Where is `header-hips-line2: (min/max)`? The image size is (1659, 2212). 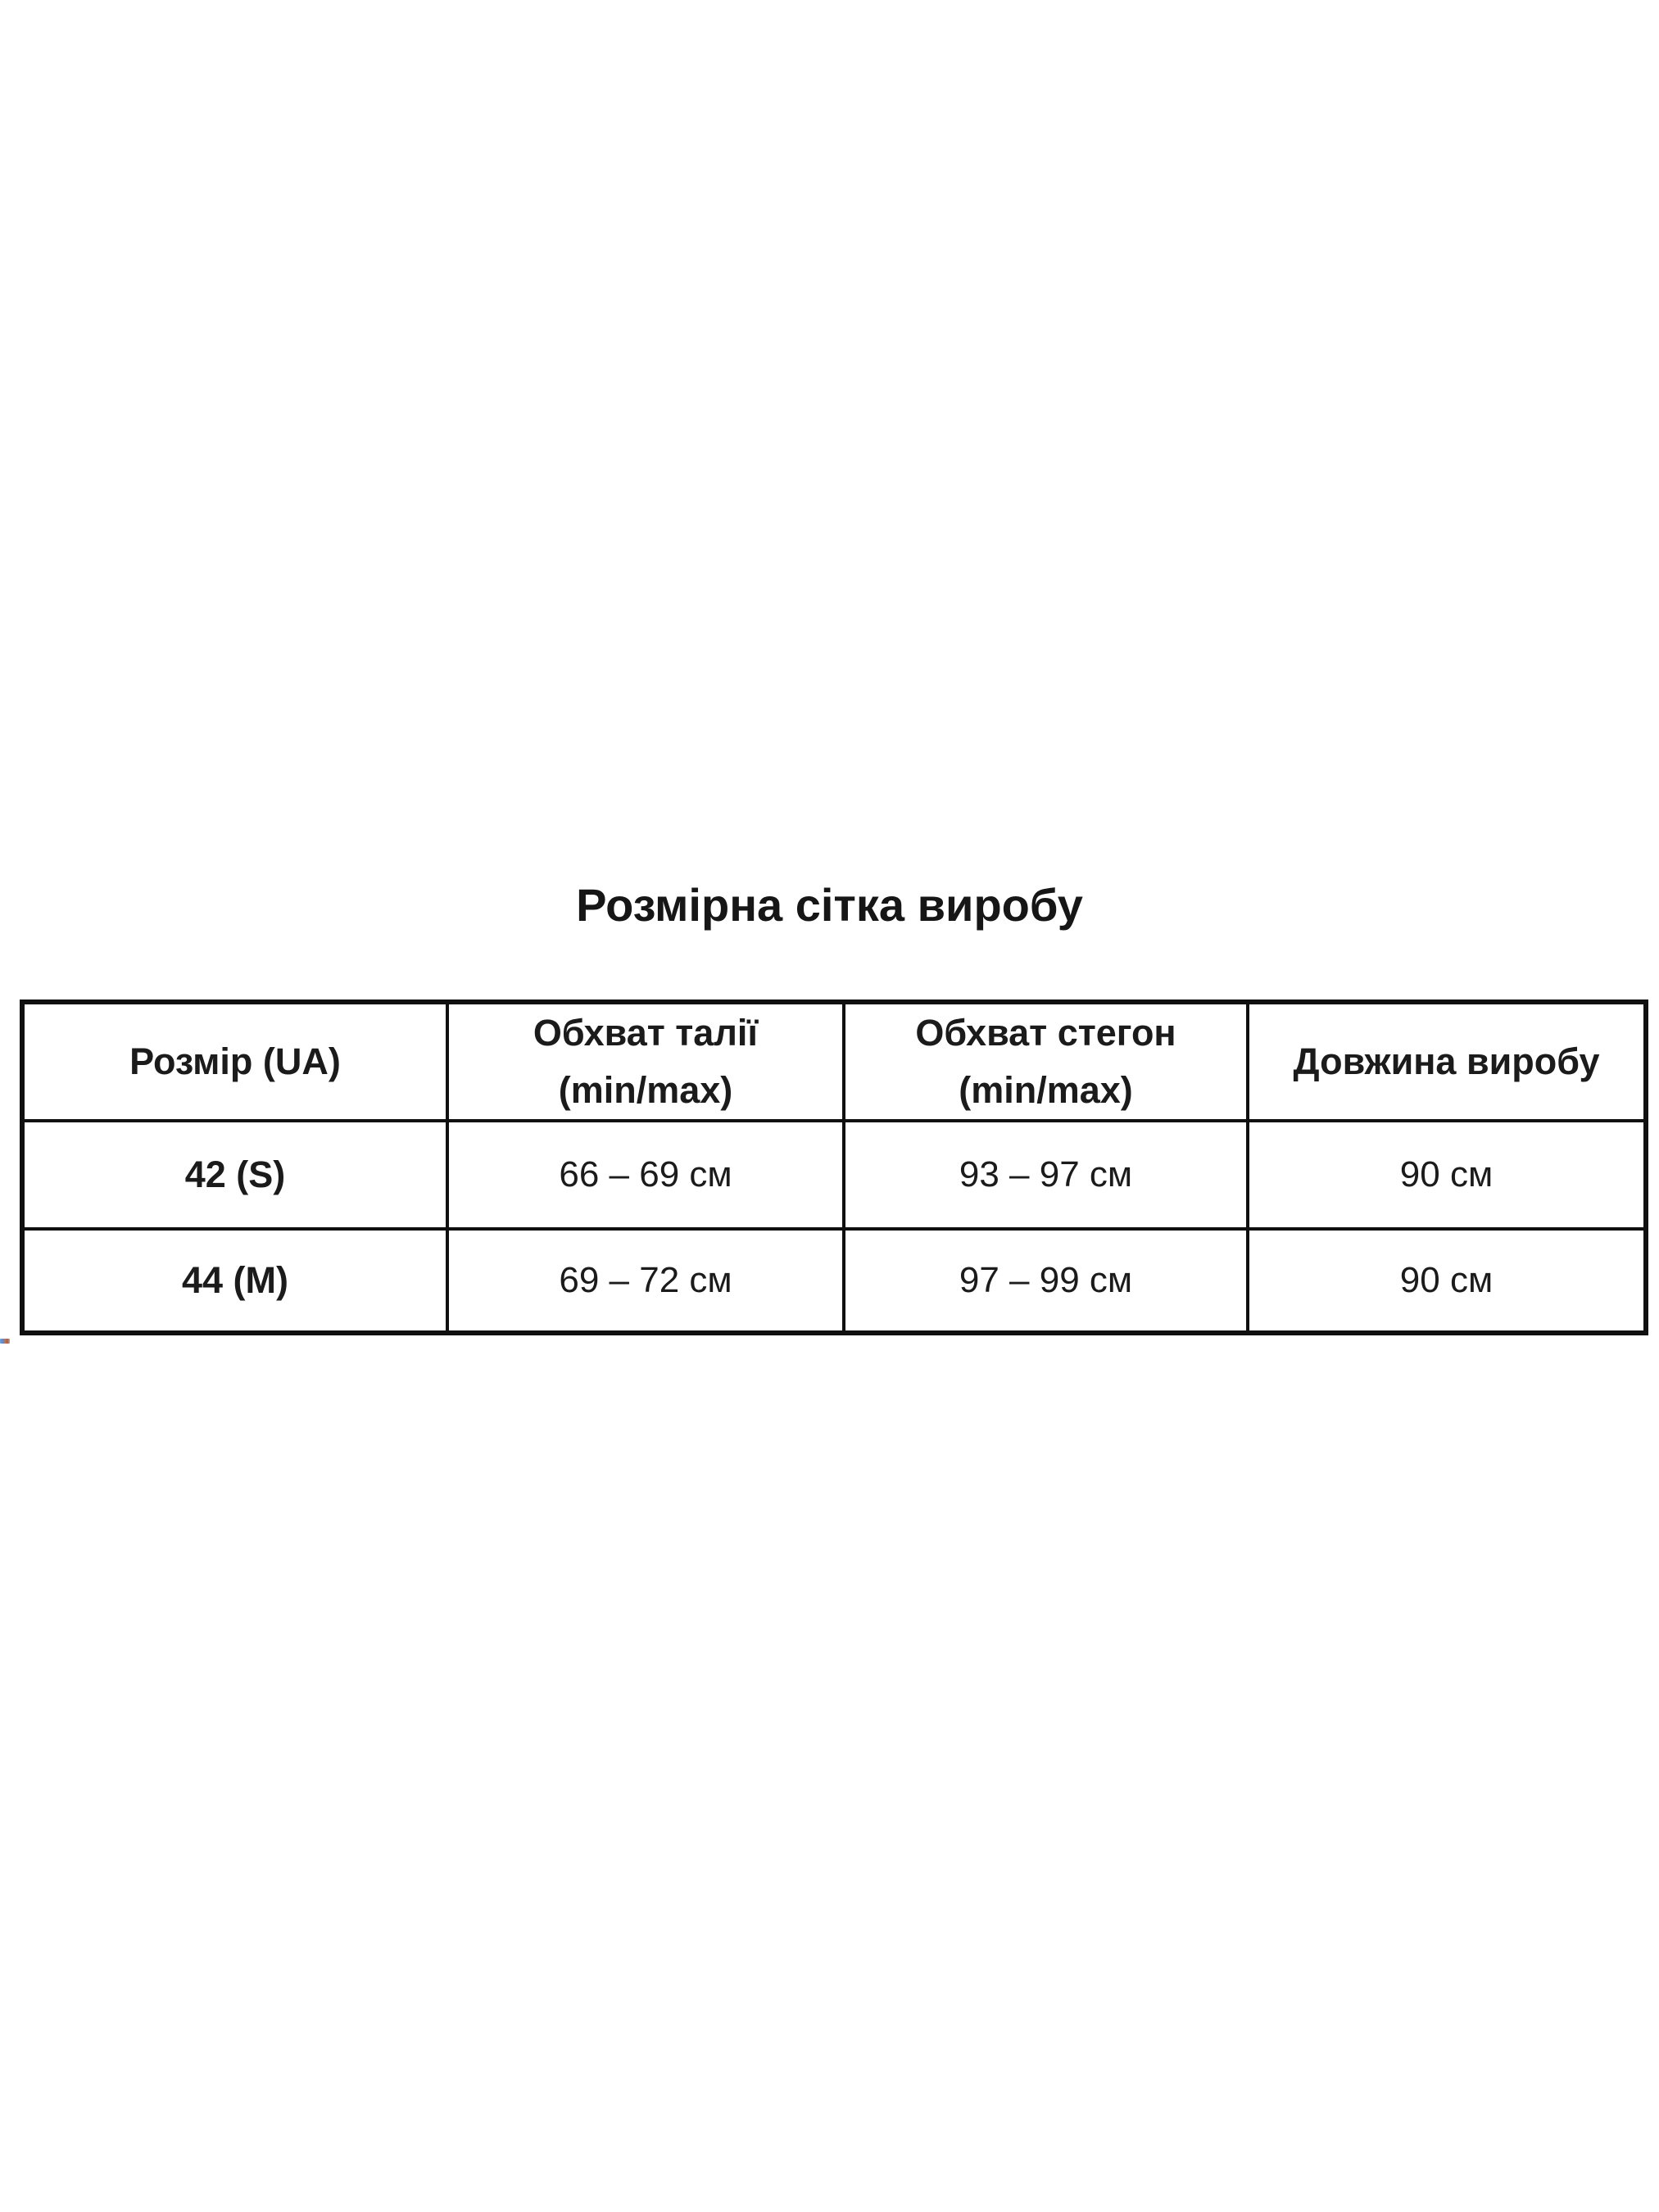
header-hips-line2: (min/max) is located at coordinates (1046, 1089).